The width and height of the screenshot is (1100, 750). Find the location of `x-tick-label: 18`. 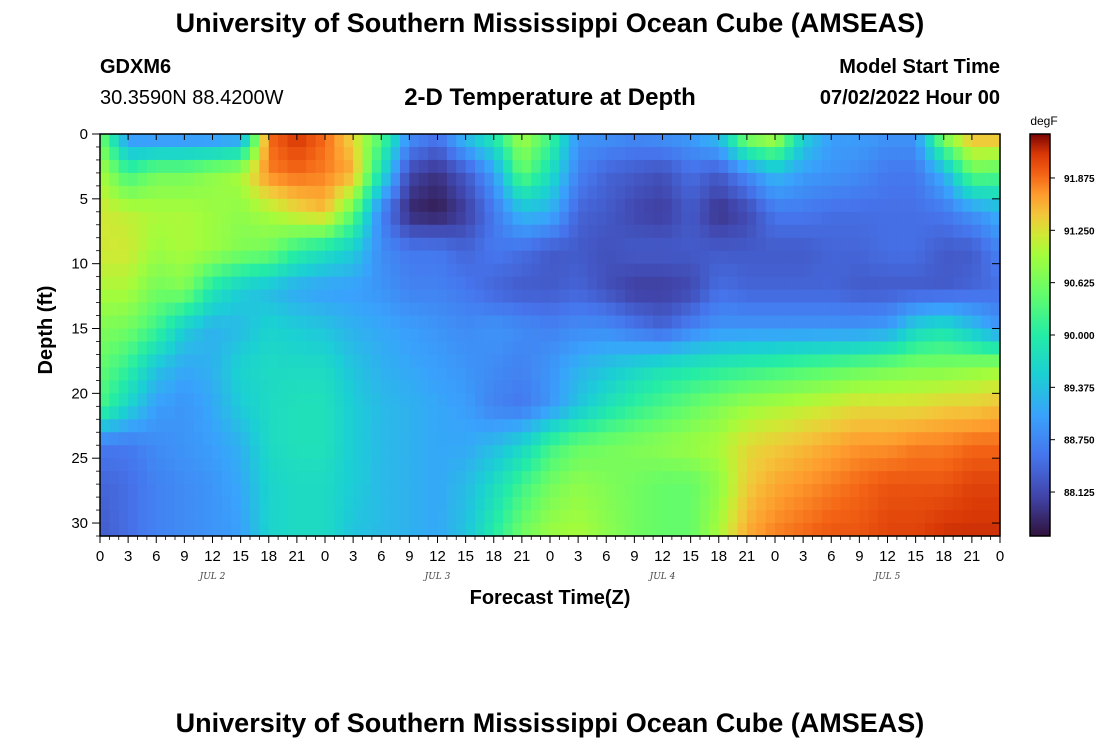

x-tick-label: 18 is located at coordinates (943, 556).